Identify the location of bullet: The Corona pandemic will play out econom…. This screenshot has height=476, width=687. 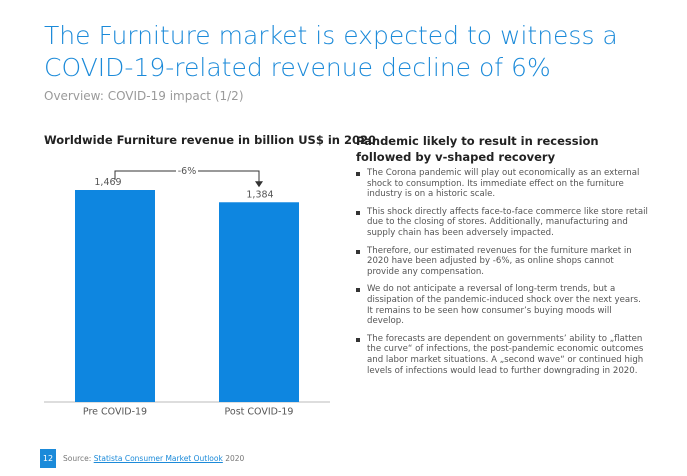
(502, 184).